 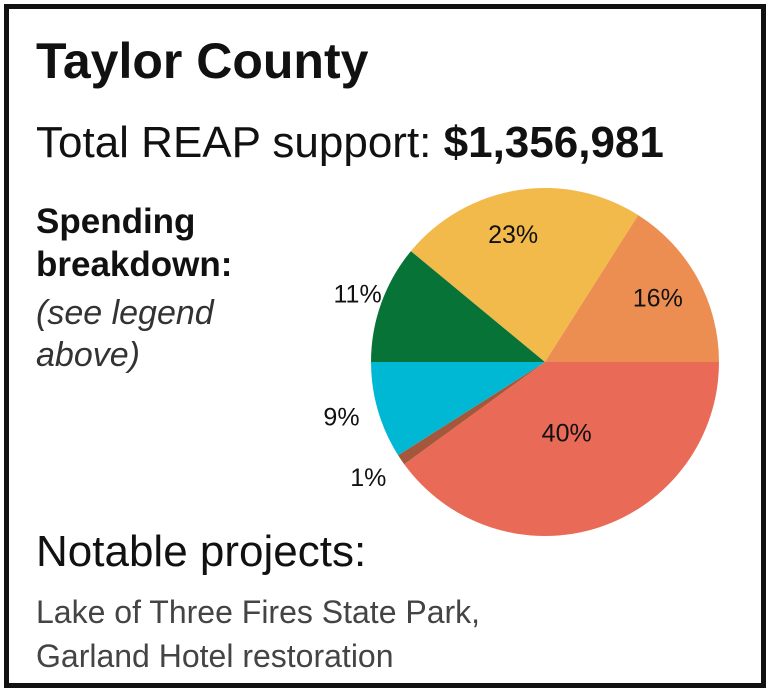 What do you see at coordinates (202, 61) in the screenshot?
I see `county-title: Taylor County` at bounding box center [202, 61].